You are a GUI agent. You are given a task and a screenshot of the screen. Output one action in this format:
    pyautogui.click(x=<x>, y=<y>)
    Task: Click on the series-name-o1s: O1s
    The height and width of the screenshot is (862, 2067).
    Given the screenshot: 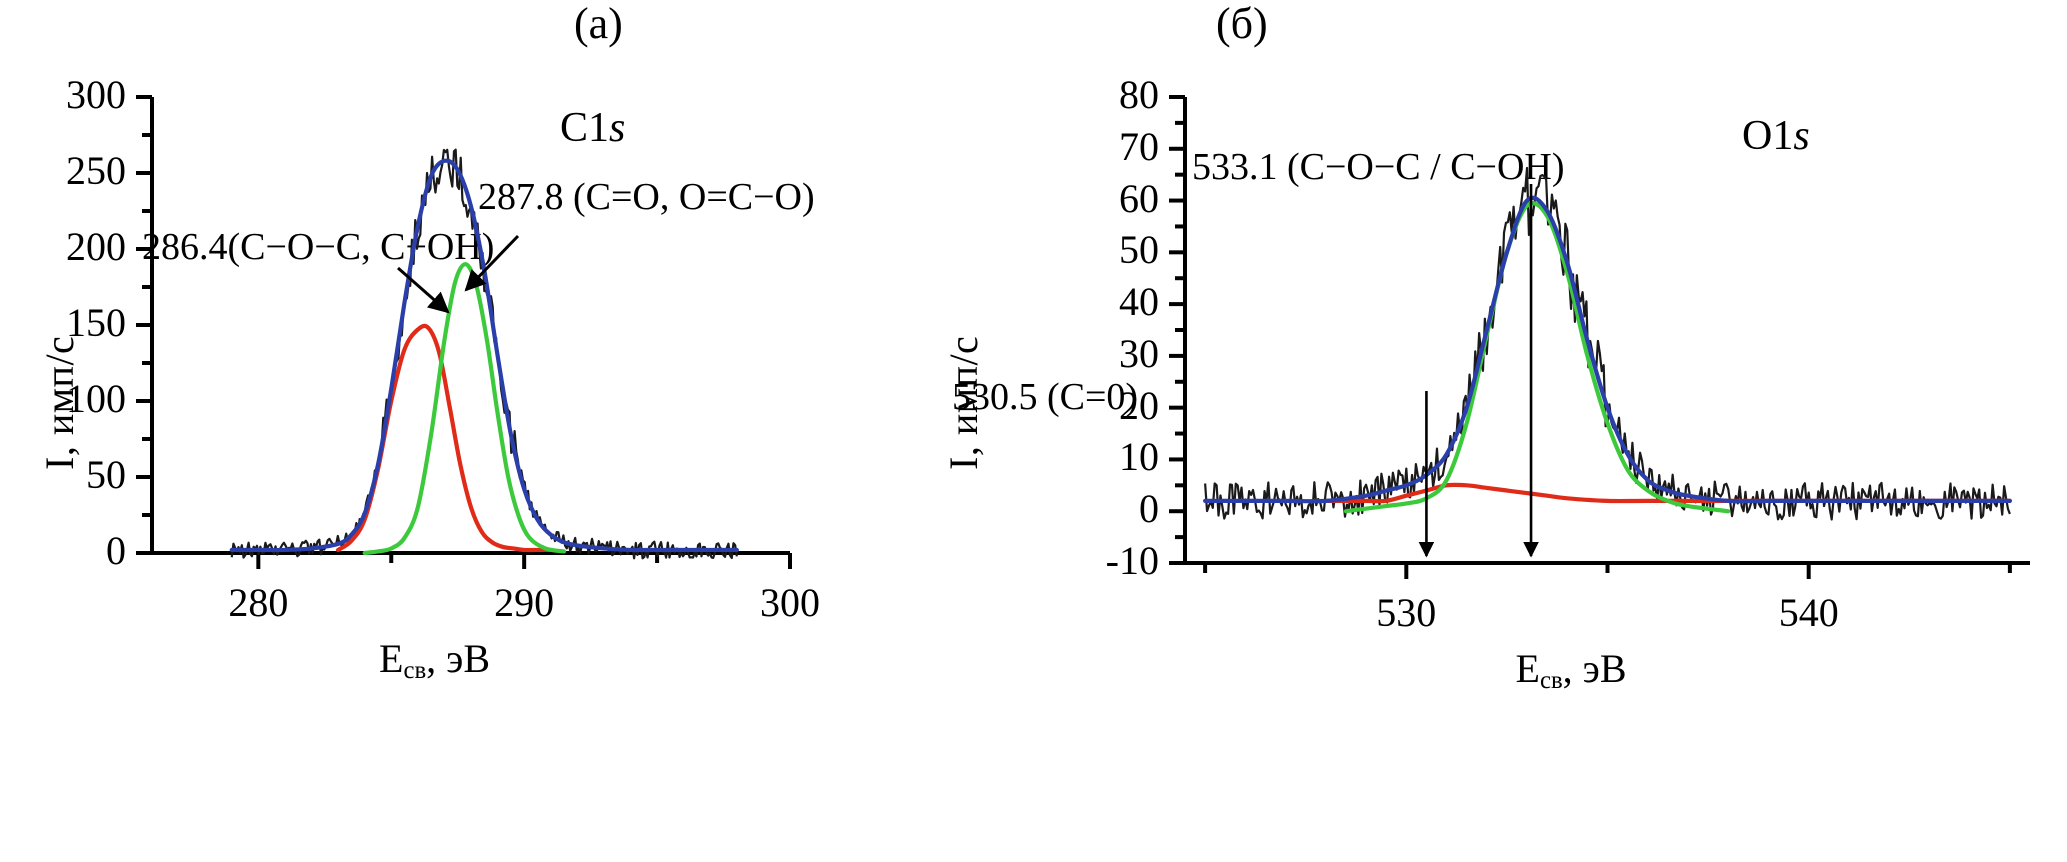 What is the action you would take?
    pyautogui.click(x=1776, y=136)
    